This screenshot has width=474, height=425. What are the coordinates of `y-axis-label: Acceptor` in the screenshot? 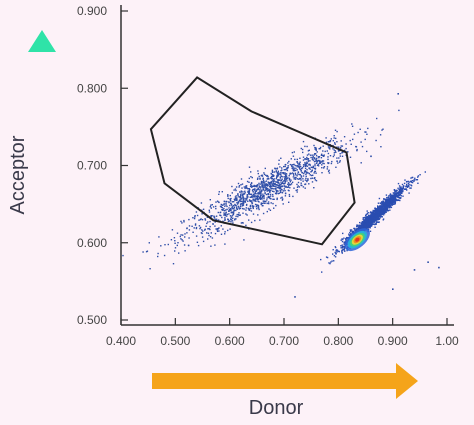 It's located at (18, 174).